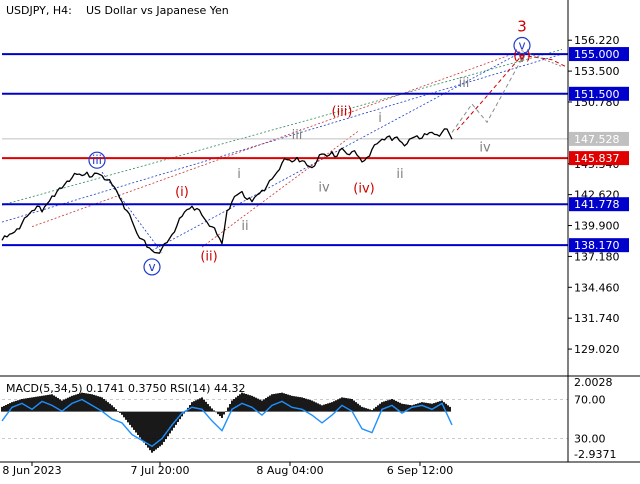 Image resolution: width=640 pixels, height=484 pixels. Describe the element at coordinates (31, 470) in the screenshot. I see `x-tick-label-0: 8 Jun 2023` at that location.